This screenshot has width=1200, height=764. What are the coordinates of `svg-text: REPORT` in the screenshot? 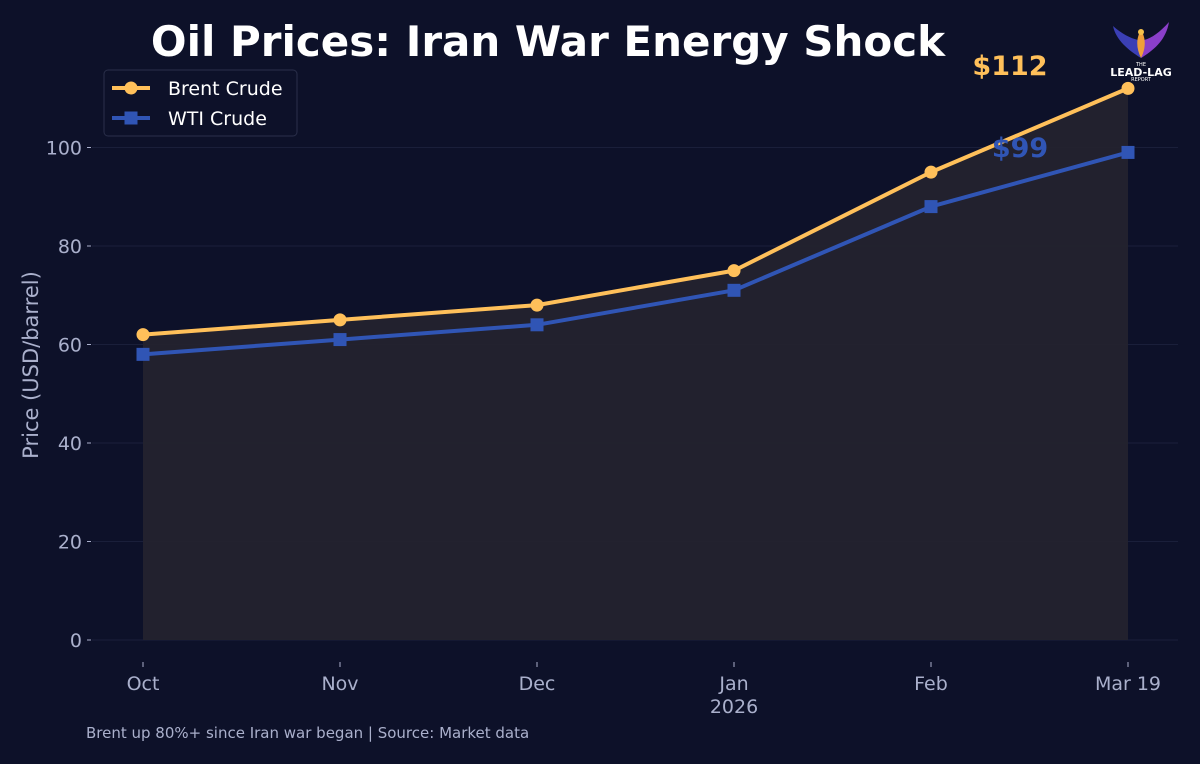 It's located at (1141, 80).